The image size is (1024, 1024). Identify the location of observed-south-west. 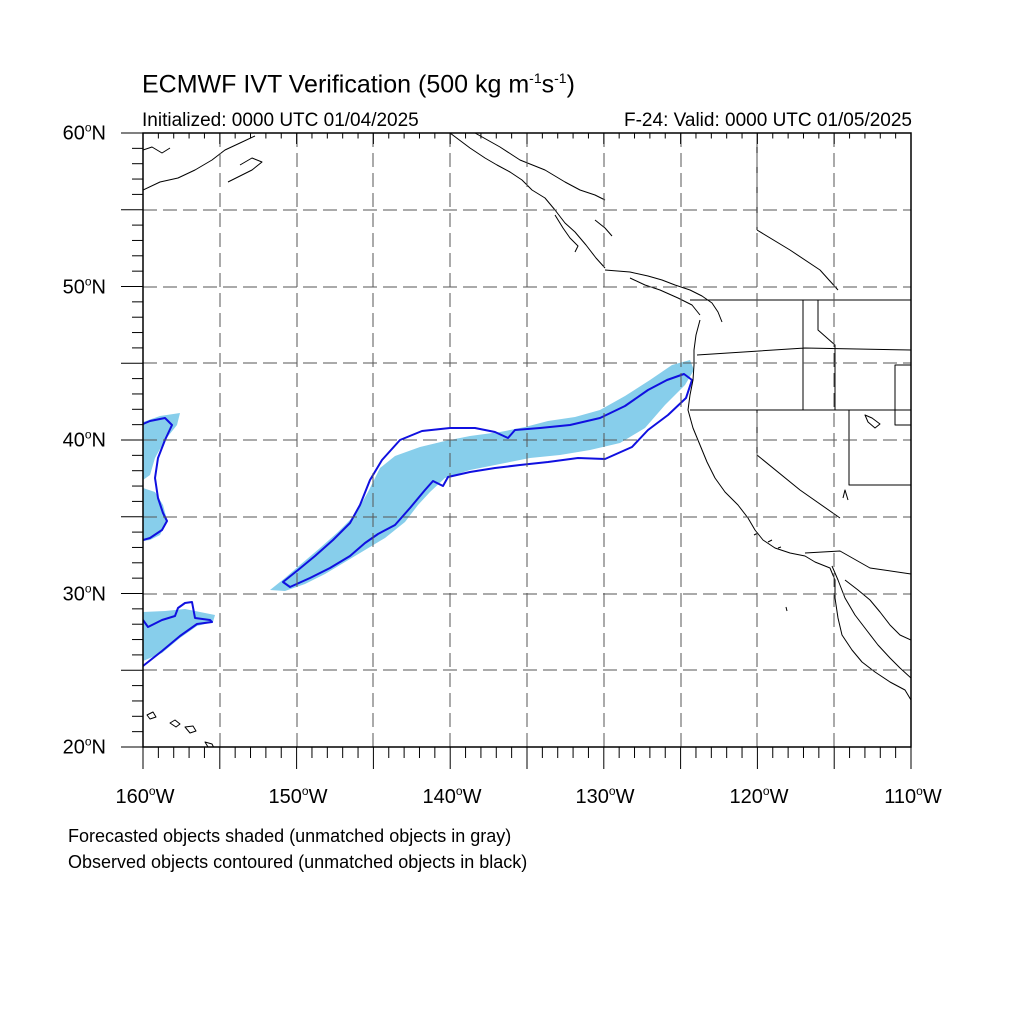
(178, 634).